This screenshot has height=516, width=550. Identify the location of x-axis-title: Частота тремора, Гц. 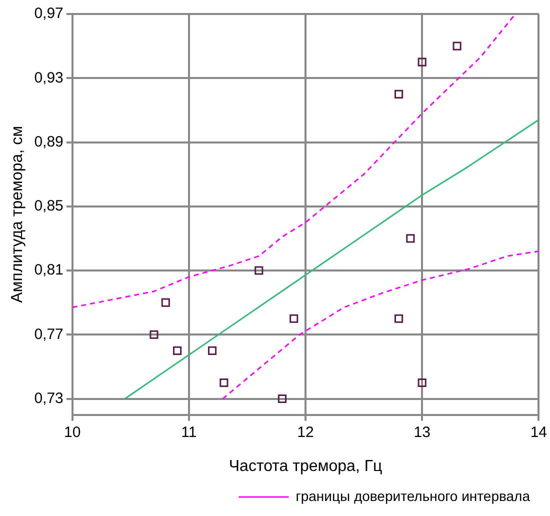
(305, 466).